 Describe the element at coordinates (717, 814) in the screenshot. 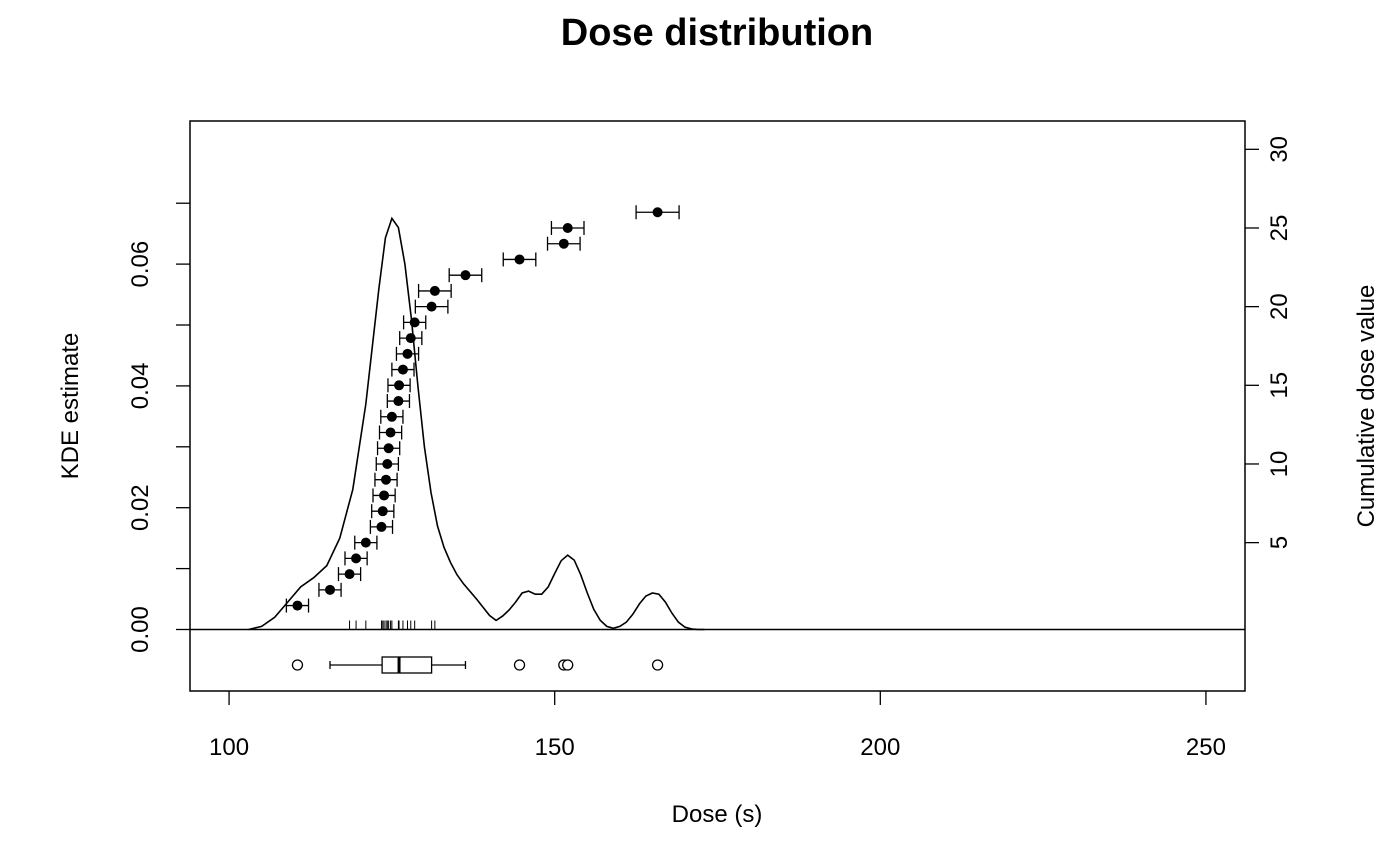

I see `x-axis-label: Dose (s)` at that location.